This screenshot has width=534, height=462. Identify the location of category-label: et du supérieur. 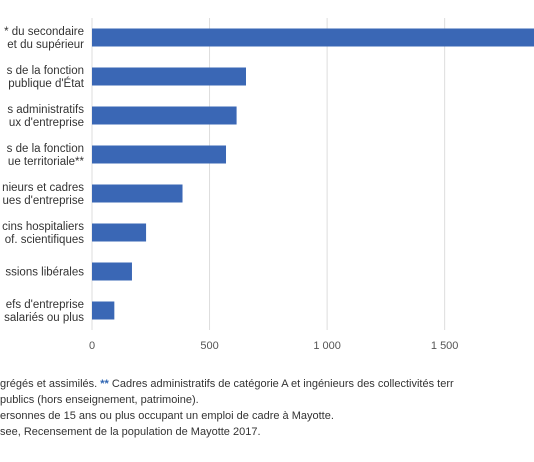
(45, 45).